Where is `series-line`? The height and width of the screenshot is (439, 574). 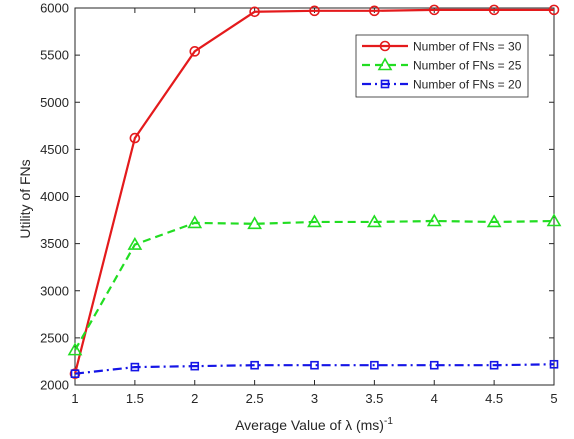 series-line is located at coordinates (314, 369).